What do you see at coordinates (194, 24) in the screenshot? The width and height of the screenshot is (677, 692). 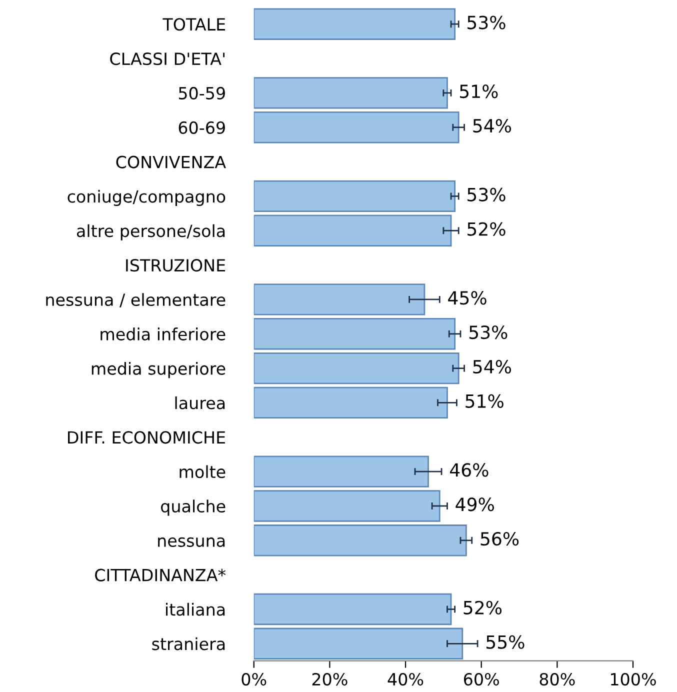 I see `y-tick-label: TOTALE` at bounding box center [194, 24].